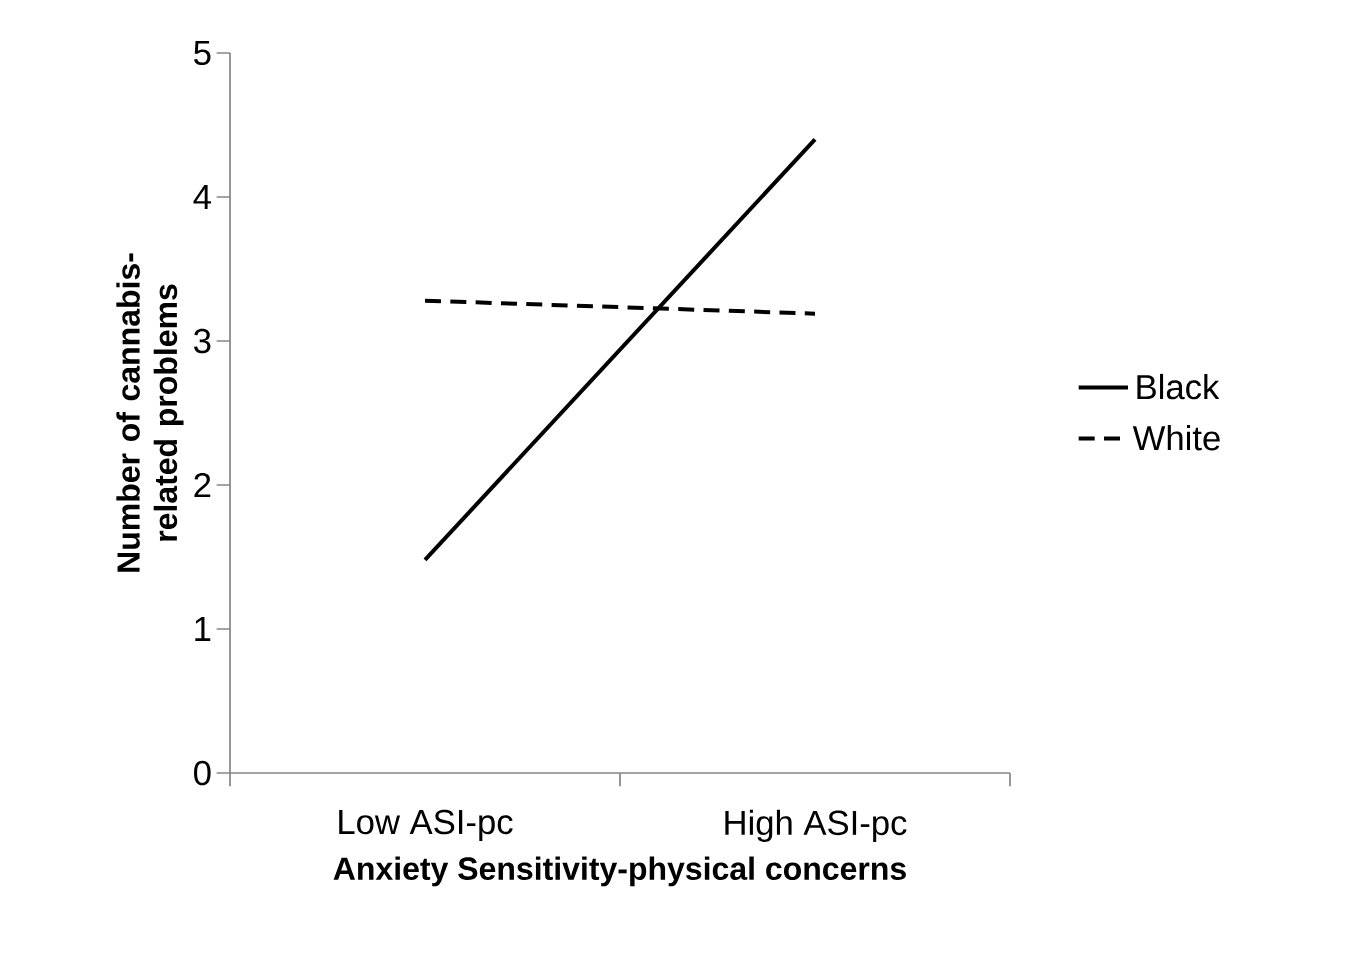  Describe the element at coordinates (202, 197) in the screenshot. I see `y-tick-label: 4` at that location.